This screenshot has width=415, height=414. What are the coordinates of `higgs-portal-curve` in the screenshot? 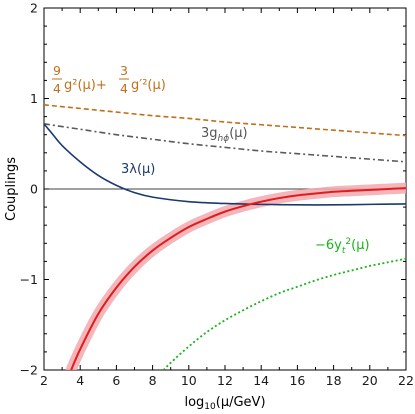 It's located at (225, 143).